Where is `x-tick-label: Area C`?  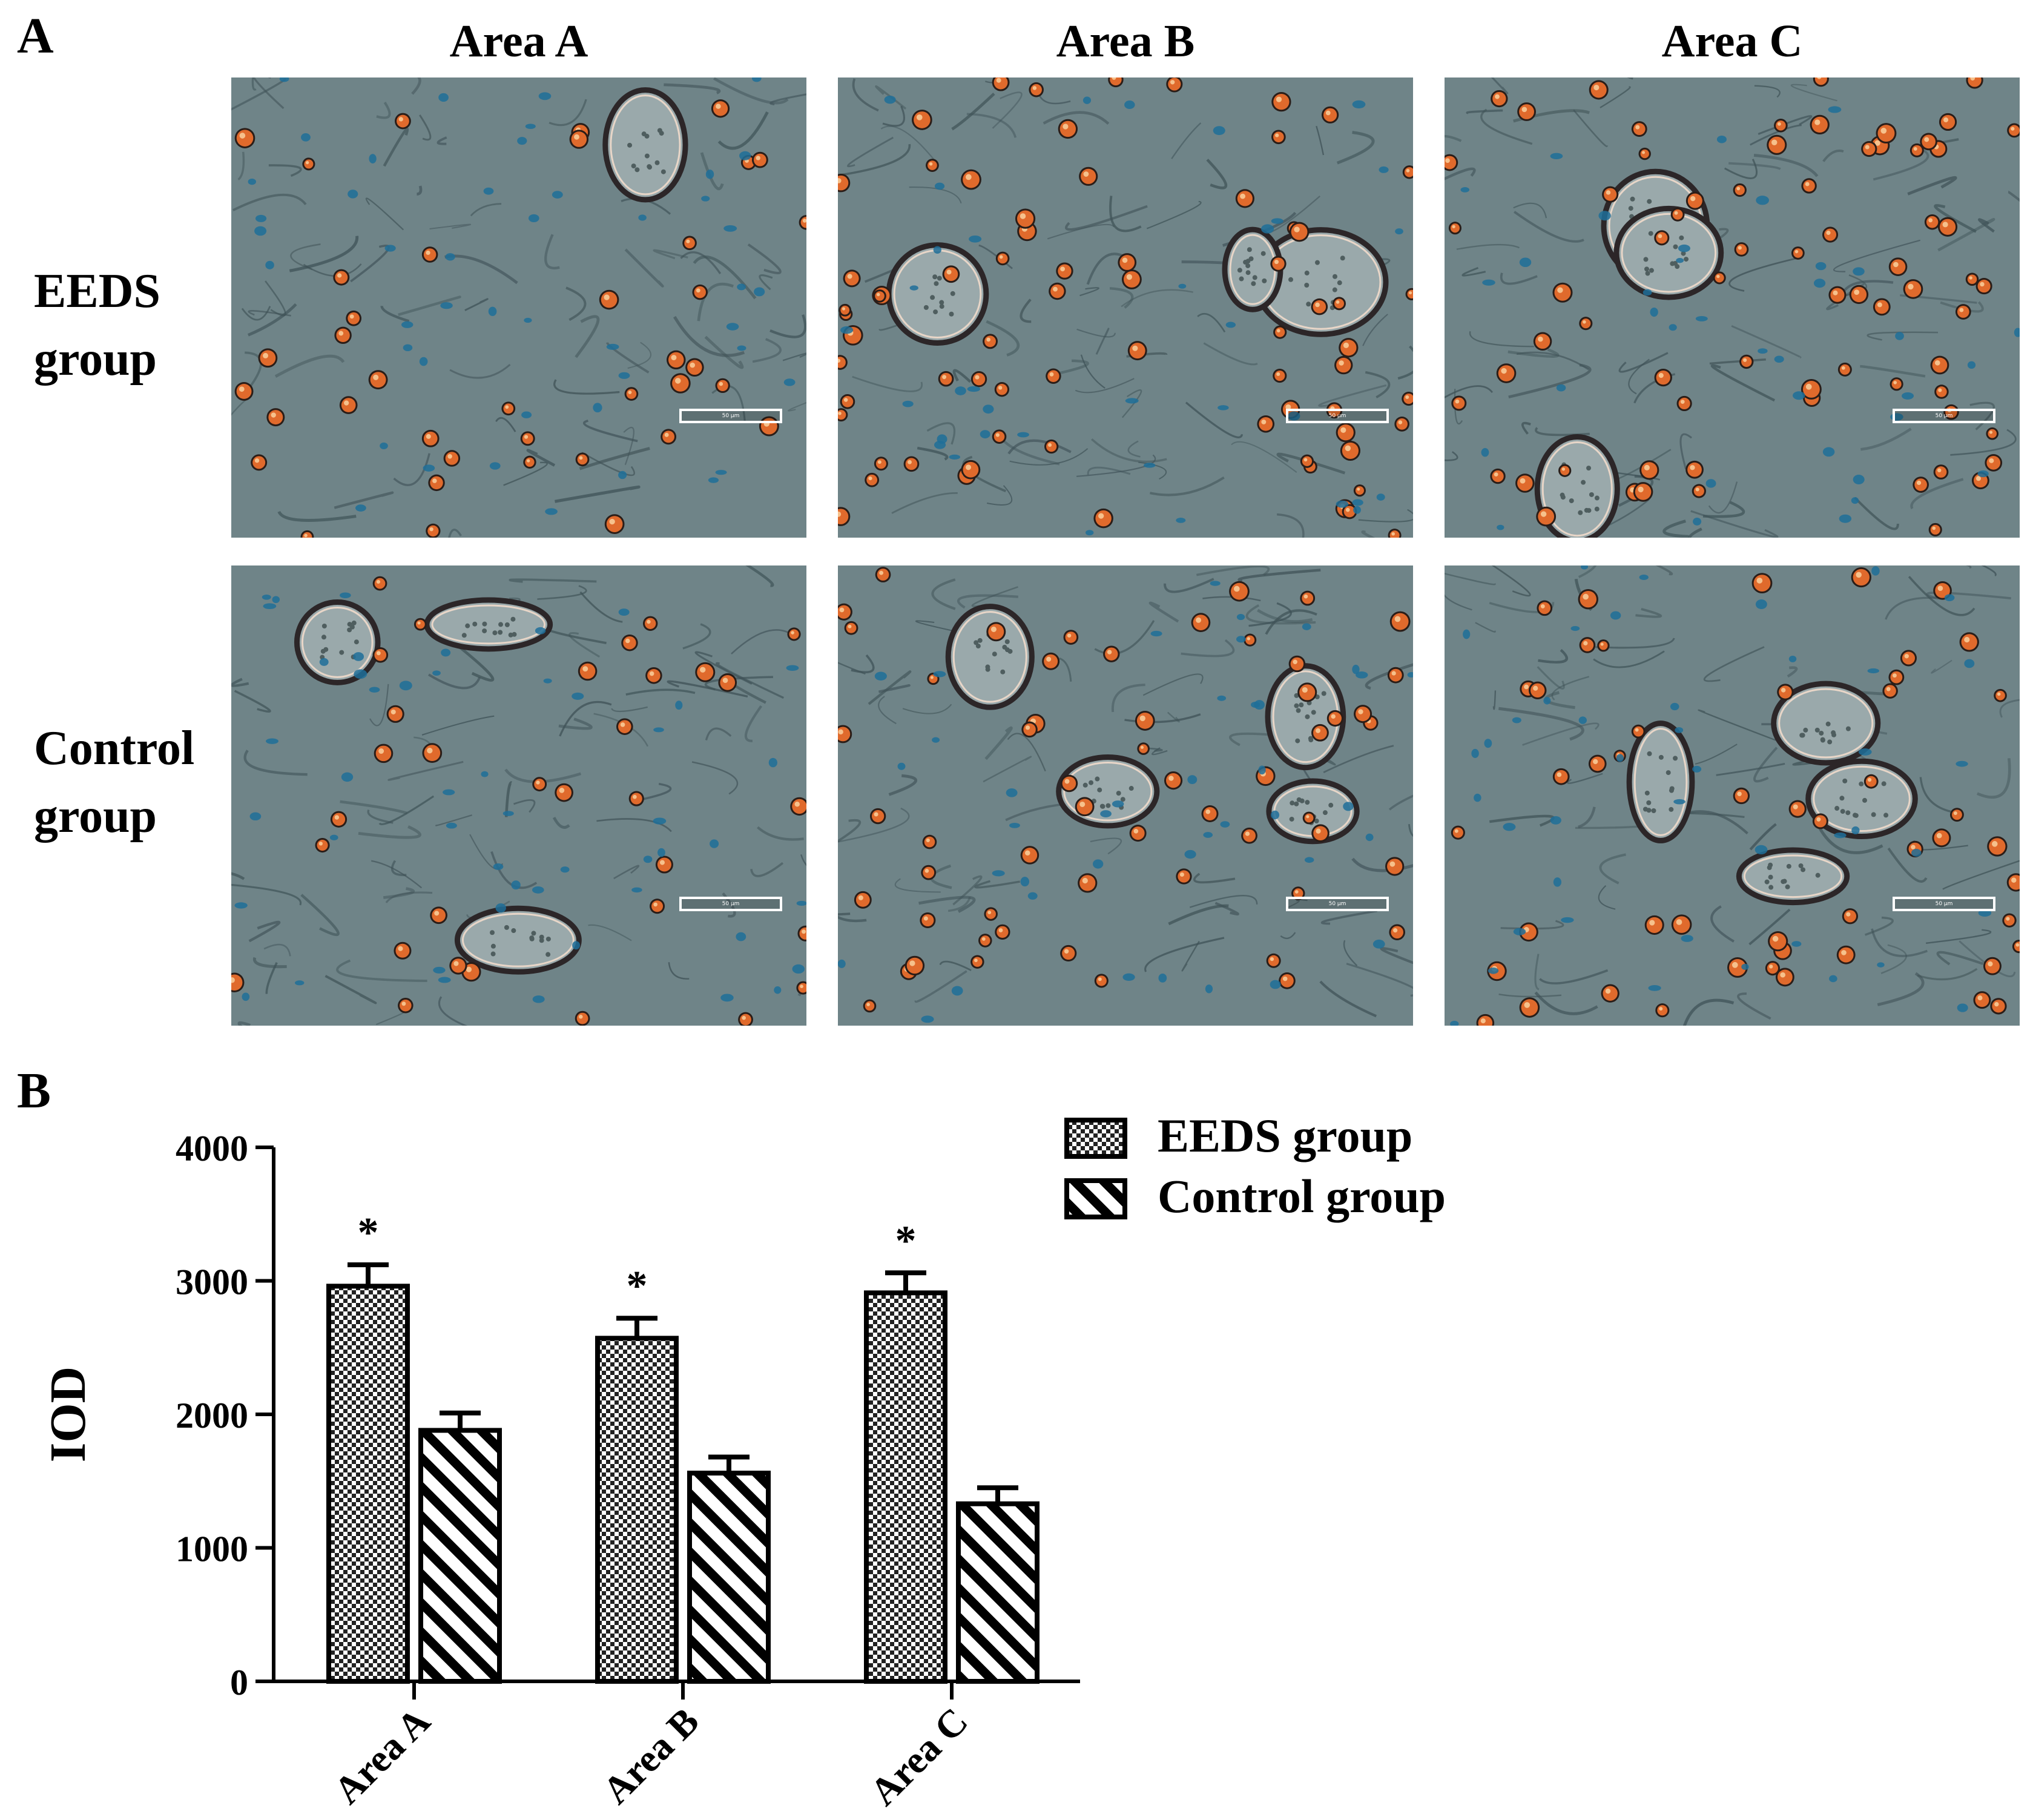
x-tick-label: Area C is located at coordinates (919, 1757).